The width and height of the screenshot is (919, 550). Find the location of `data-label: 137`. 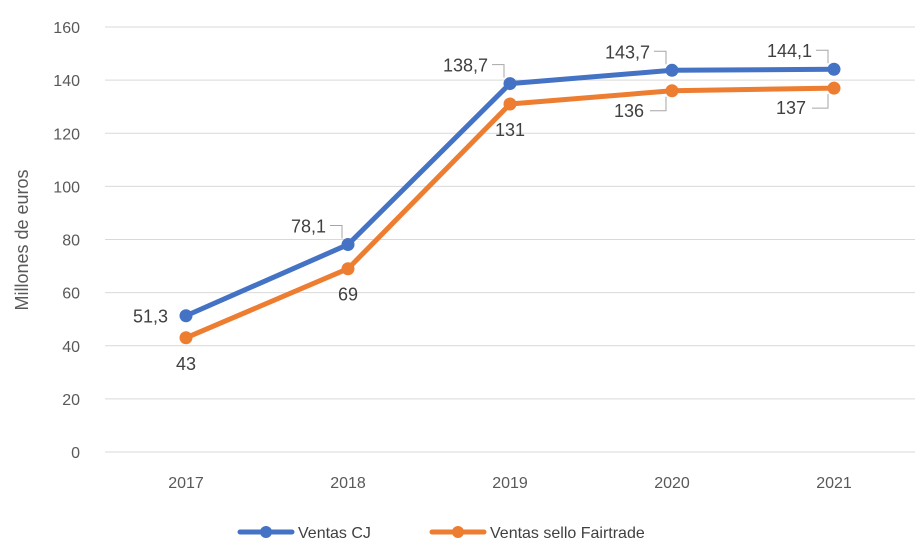

data-label: 137 is located at coordinates (791, 108).